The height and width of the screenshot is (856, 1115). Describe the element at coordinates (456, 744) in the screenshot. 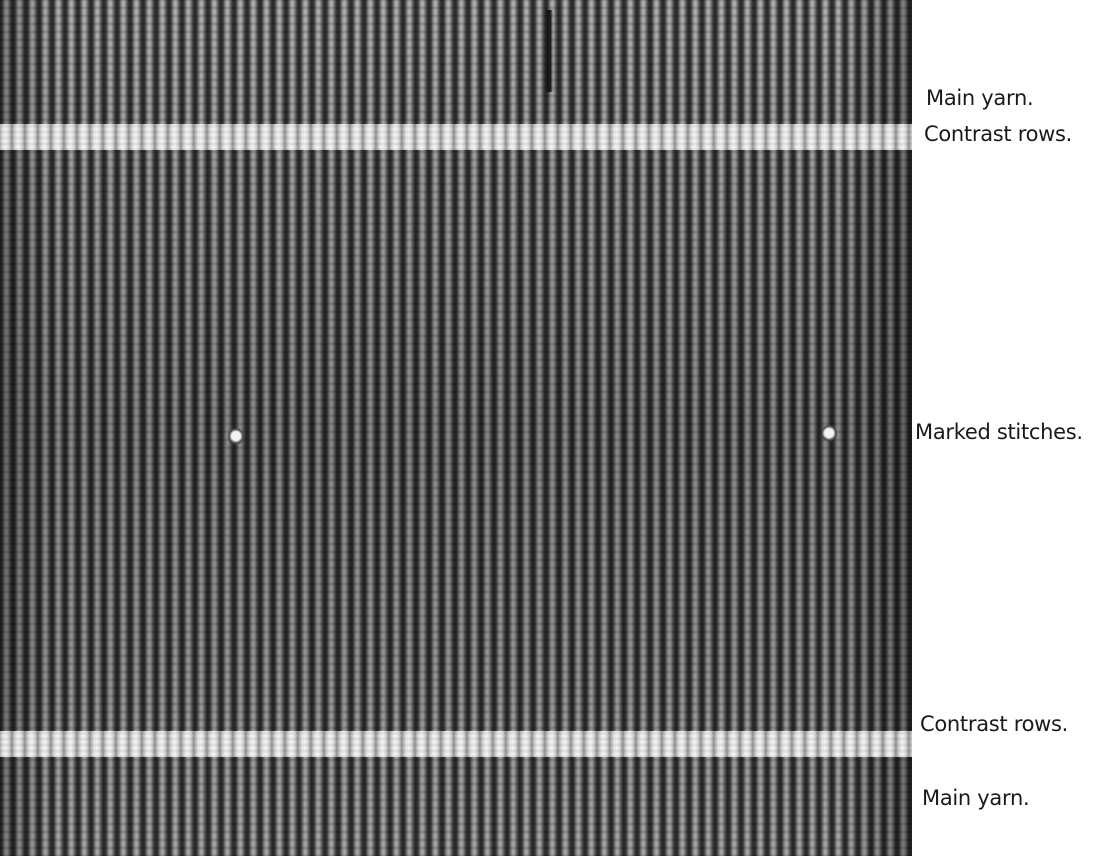

I see `contrast-rows-bottom-band` at that location.